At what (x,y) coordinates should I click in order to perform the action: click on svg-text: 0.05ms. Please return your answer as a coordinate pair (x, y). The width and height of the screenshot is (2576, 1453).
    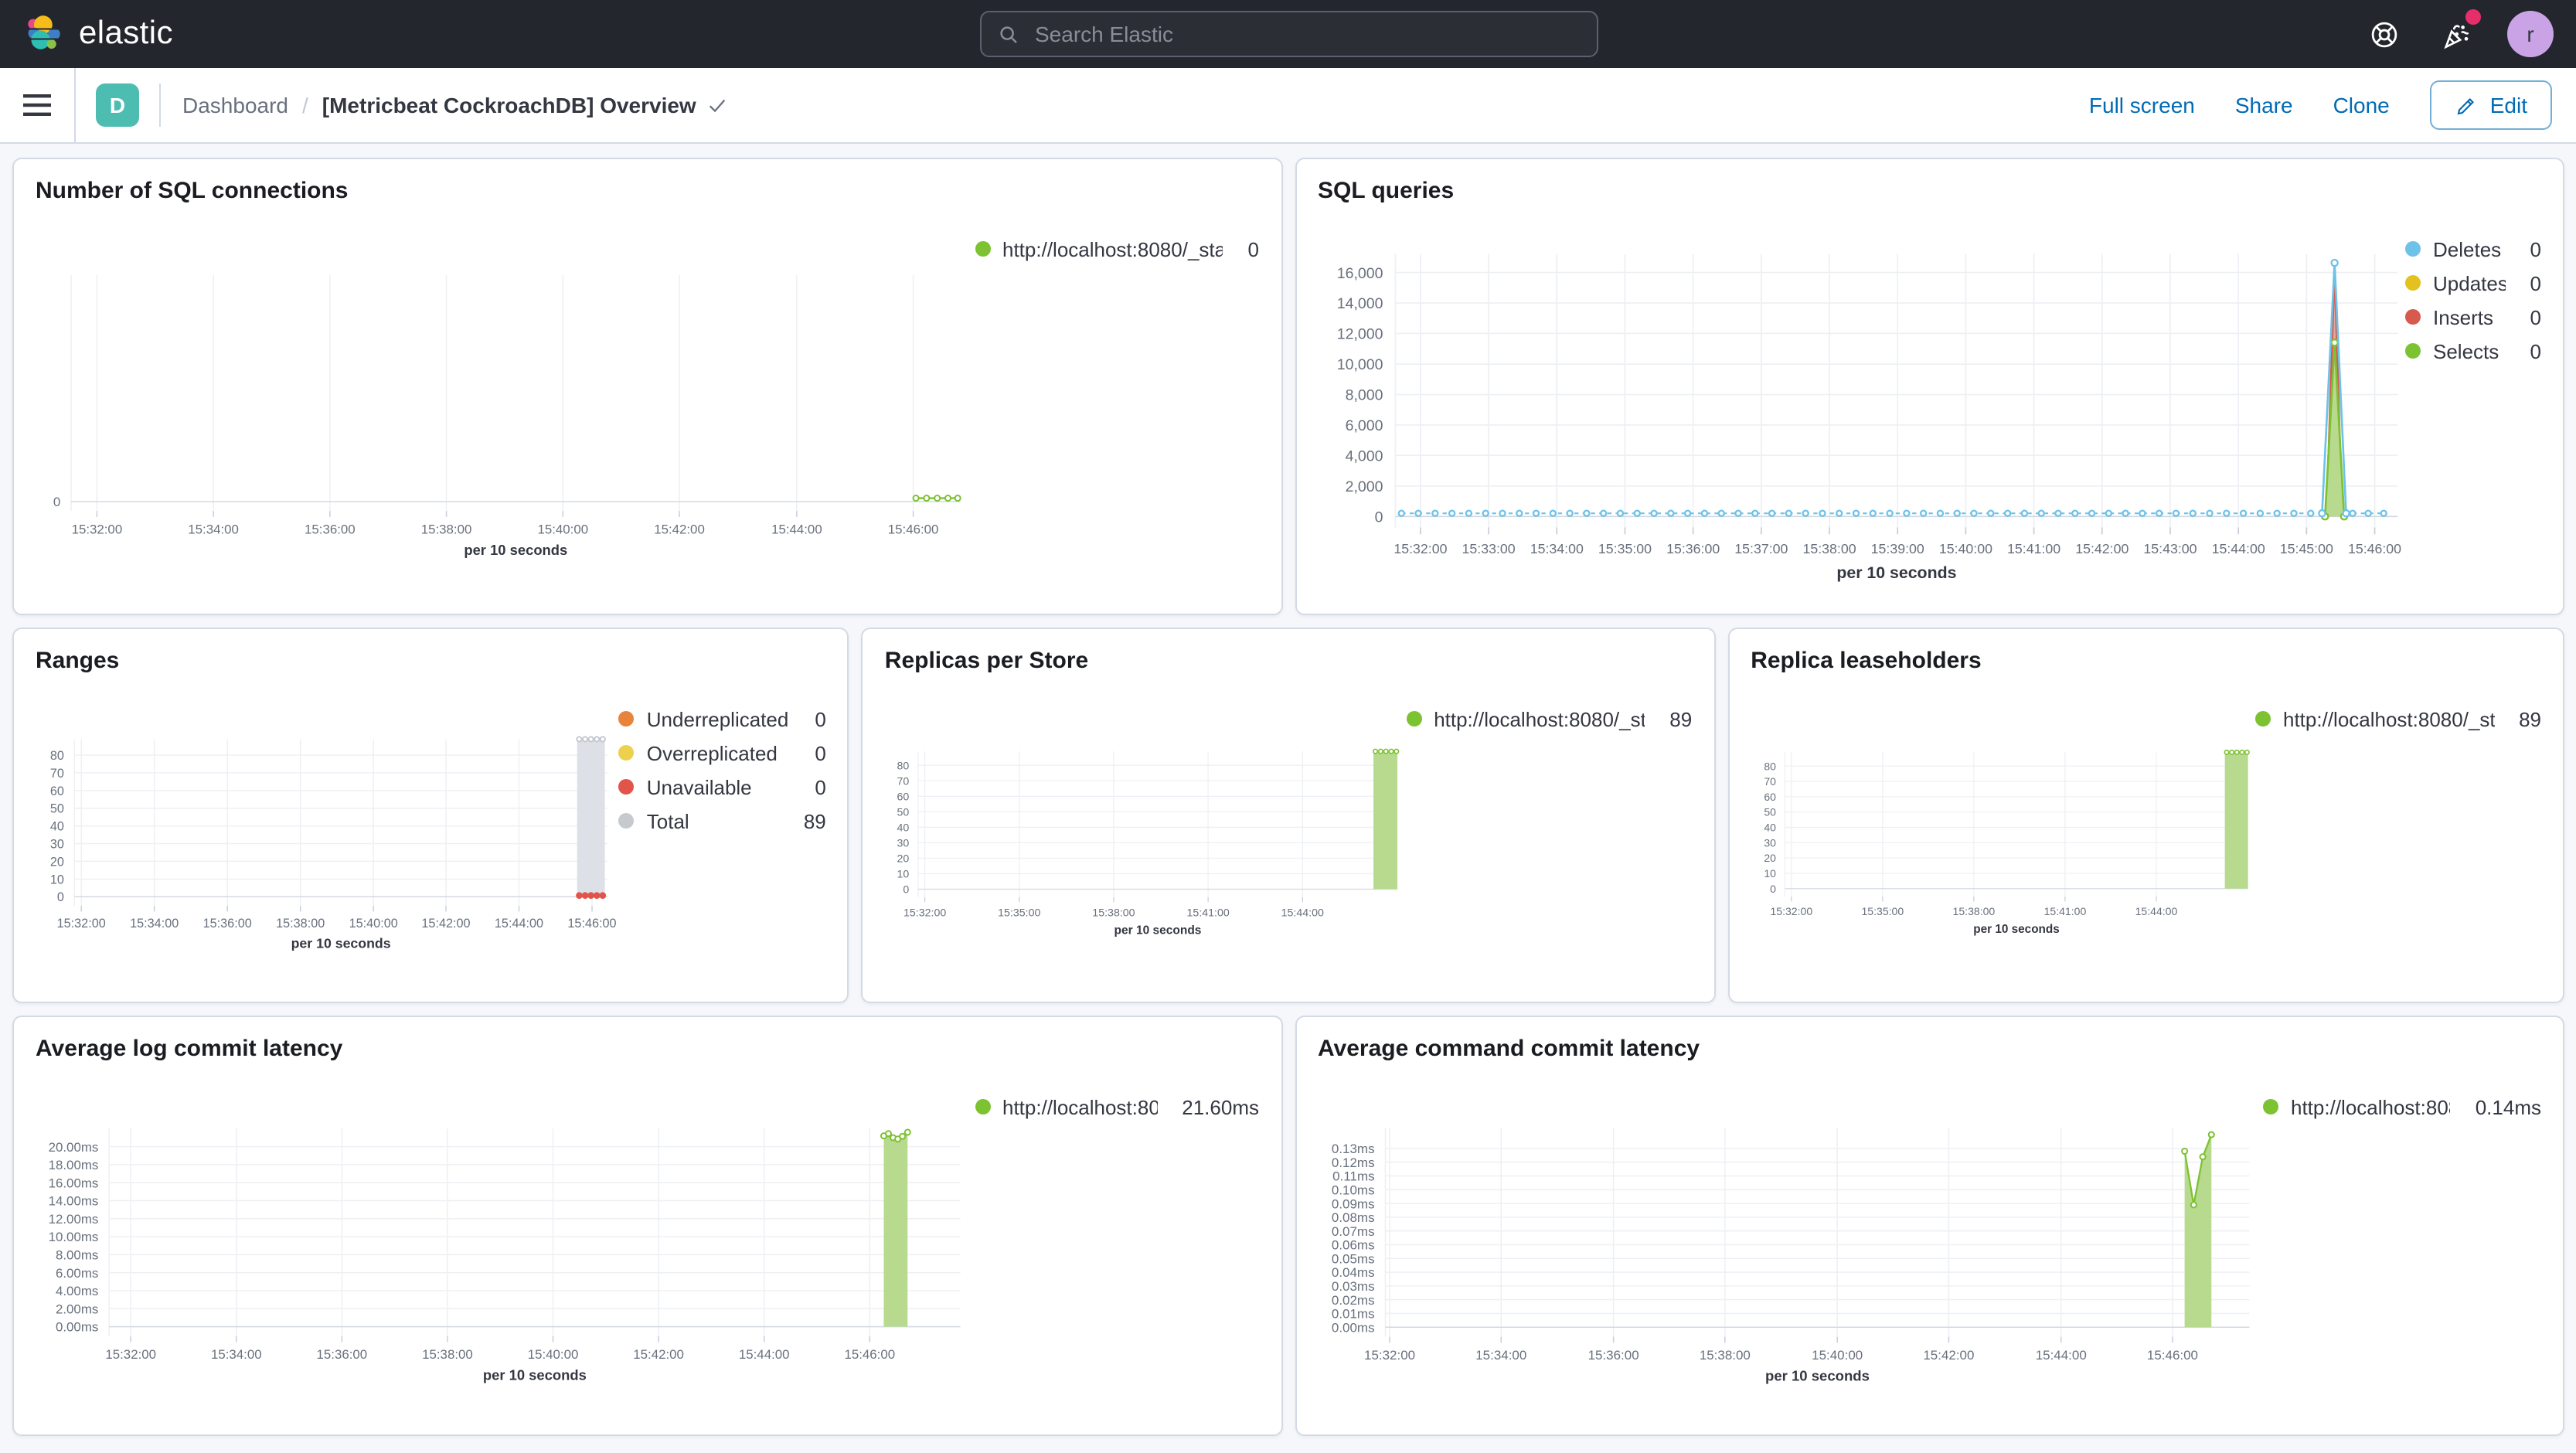
    Looking at the image, I should click on (1352, 1258).